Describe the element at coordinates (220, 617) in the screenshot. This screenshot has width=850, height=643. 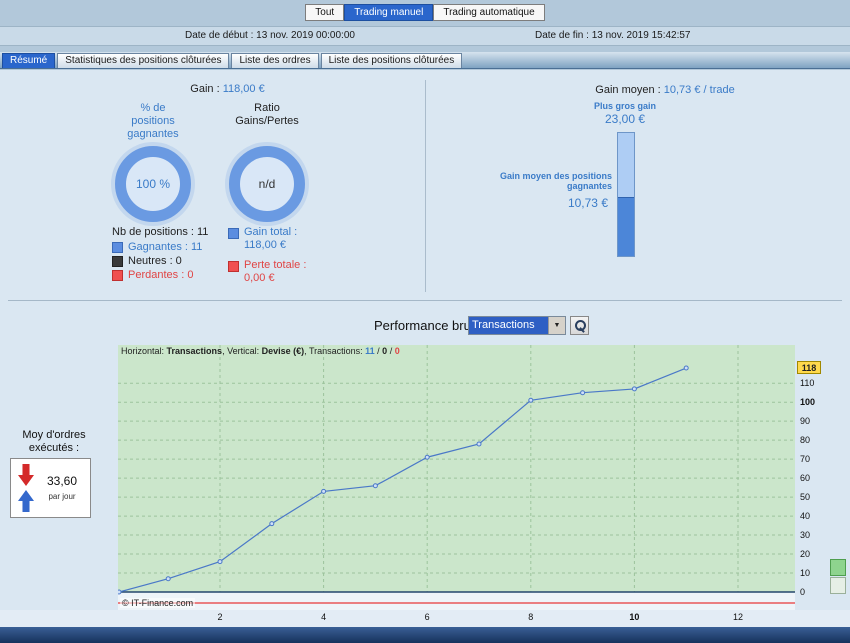
I see `x-axis-label: 2` at that location.